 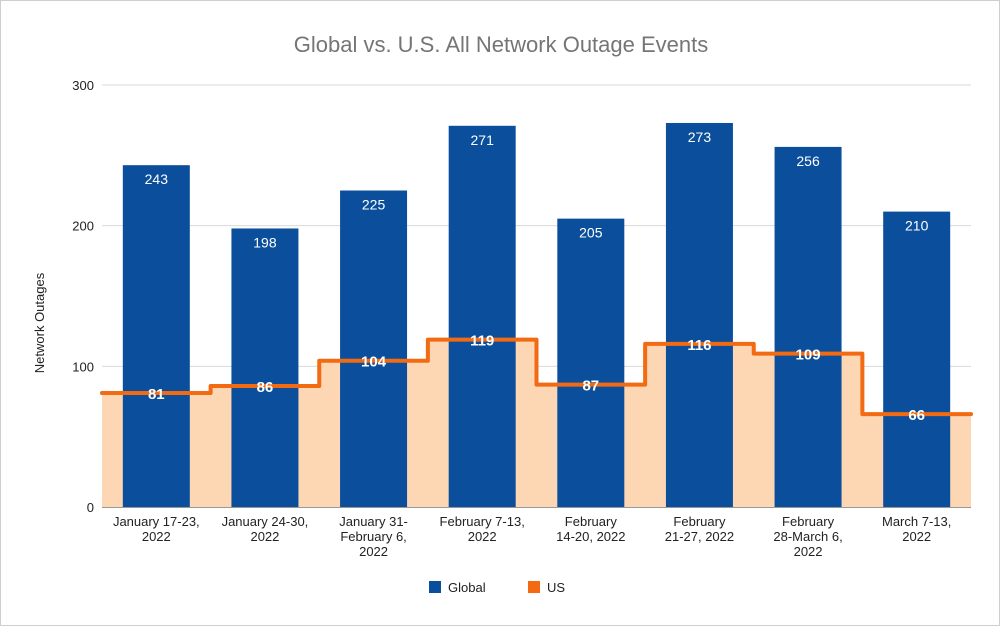 What do you see at coordinates (590, 536) in the screenshot?
I see `x-tick-label-line: 14-20, 2022` at bounding box center [590, 536].